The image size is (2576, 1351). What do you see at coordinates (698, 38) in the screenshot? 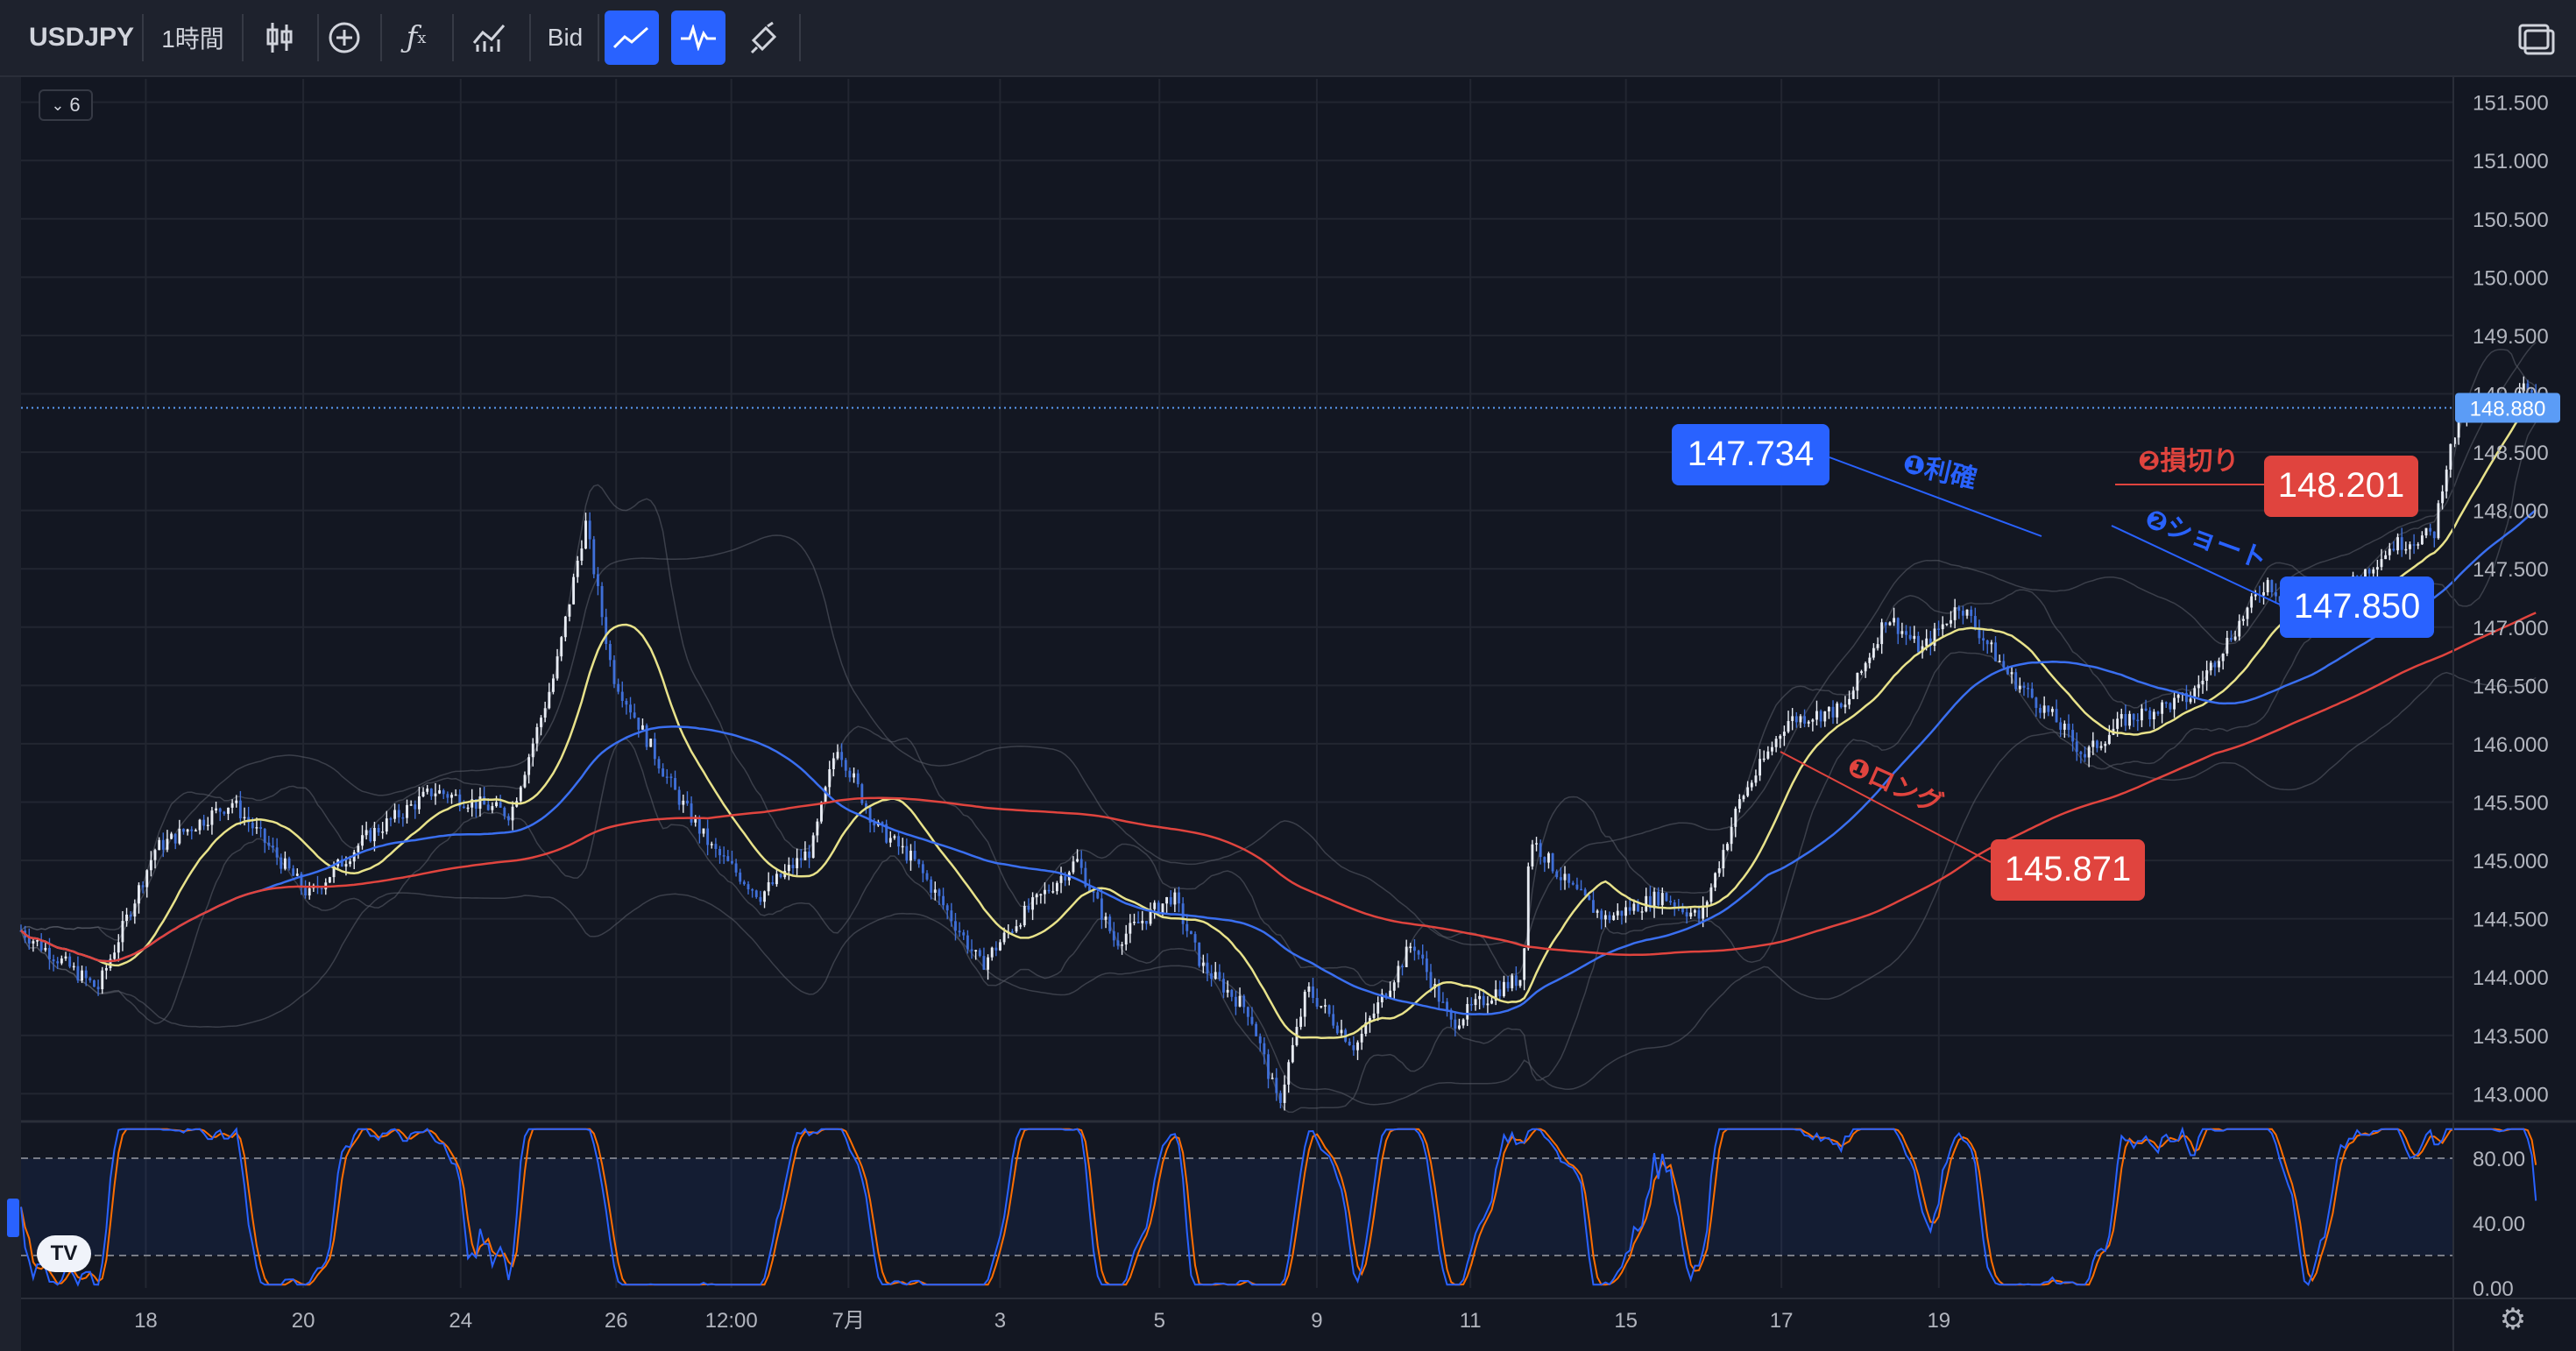
I see `oscillator-icon` at bounding box center [698, 38].